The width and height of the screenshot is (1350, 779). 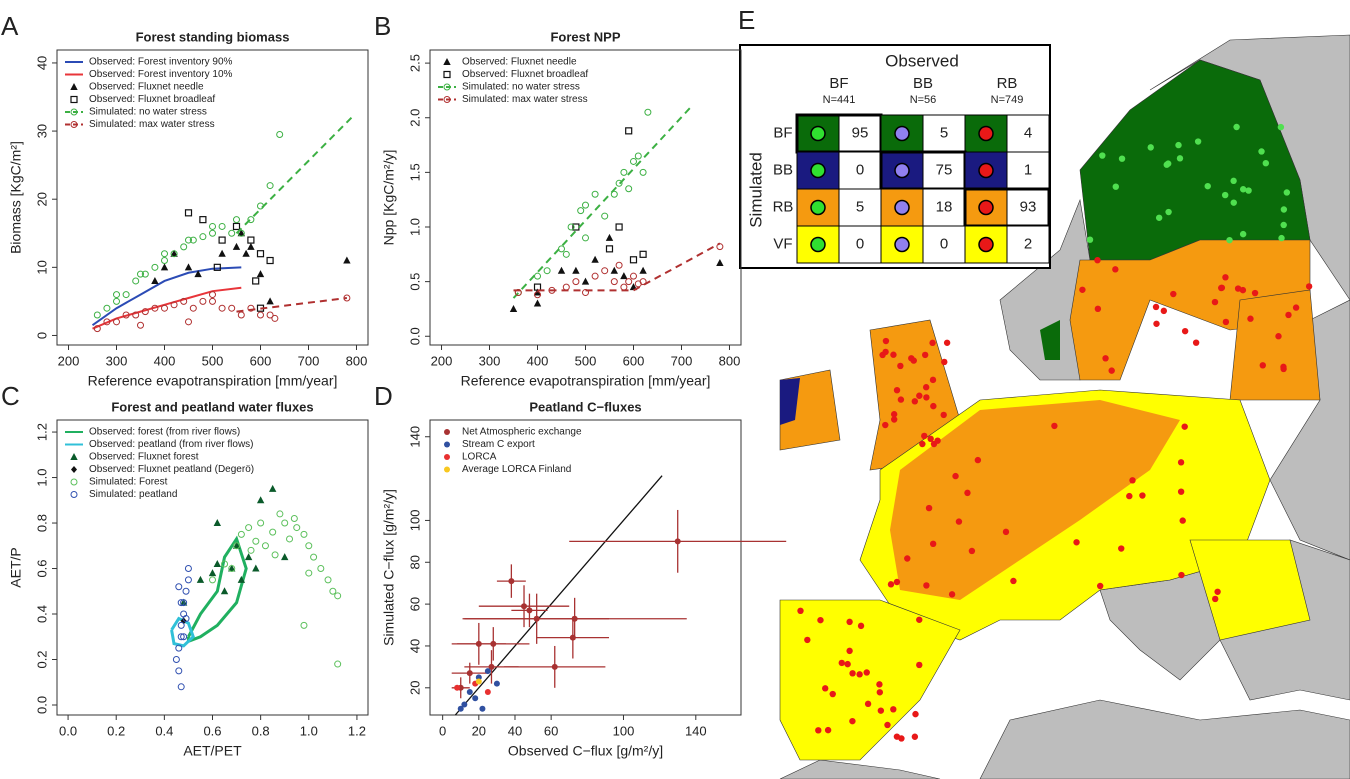 What do you see at coordinates (171, 444) in the screenshot?
I see `legend-label: Observed: peatland (from river flows)` at bounding box center [171, 444].